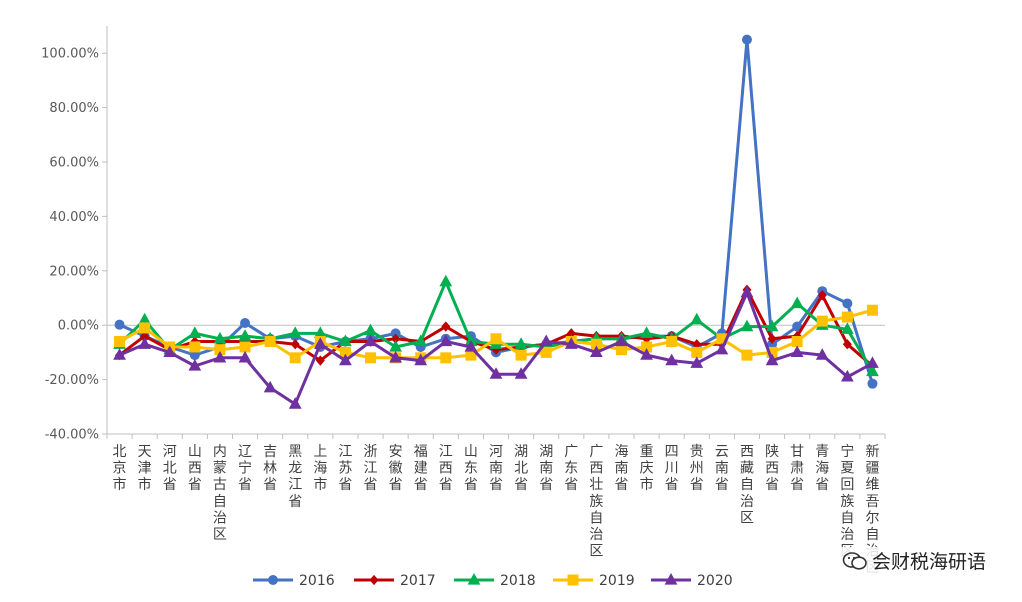 The image size is (1022, 602). I want to click on x-category-label: 甘肃省, so click(797, 468).